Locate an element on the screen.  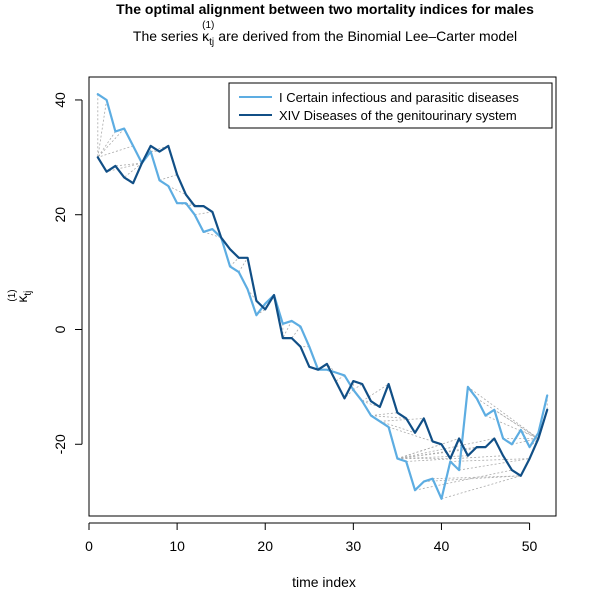
y-tick-label: 40 is located at coordinates (60, 100).